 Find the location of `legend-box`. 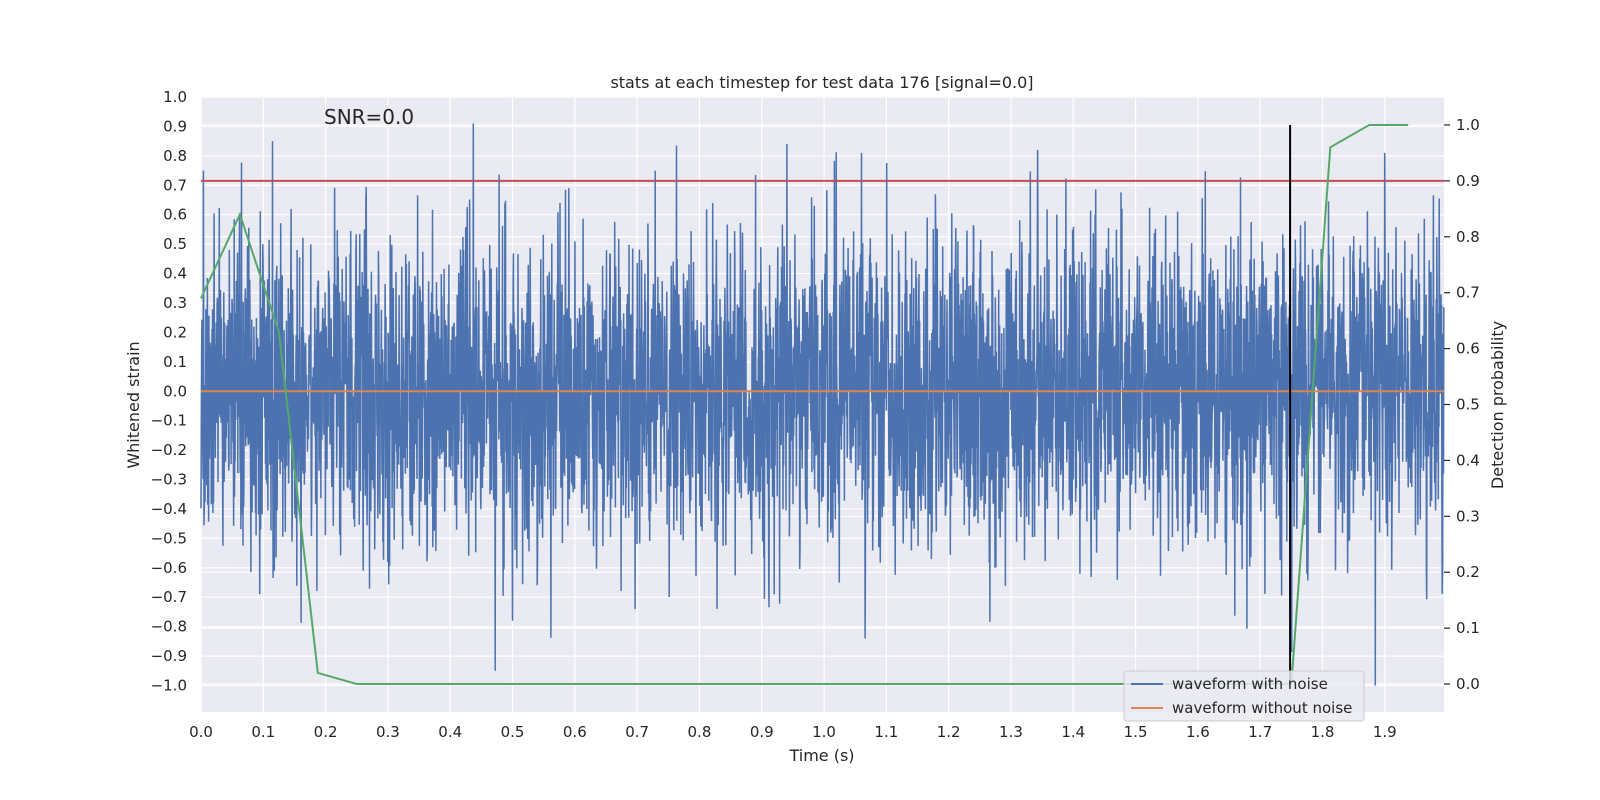

legend-box is located at coordinates (1244, 696).